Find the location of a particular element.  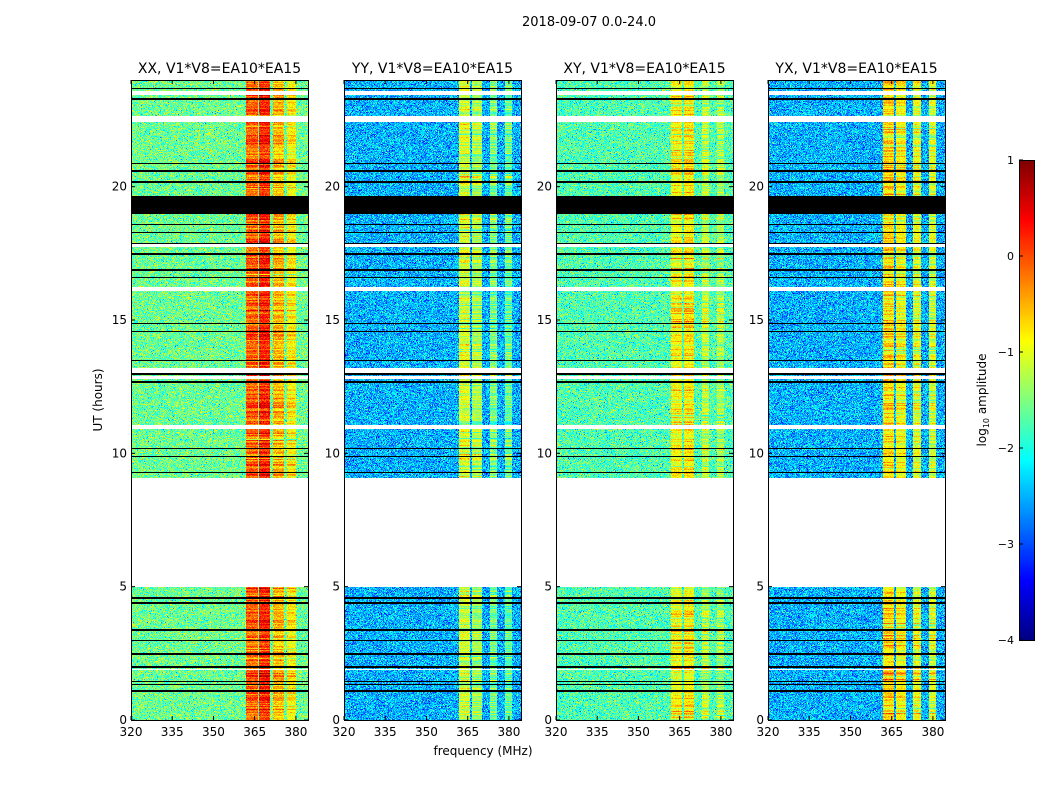

colorbar-tick-label: 1 is located at coordinates (1010, 160).